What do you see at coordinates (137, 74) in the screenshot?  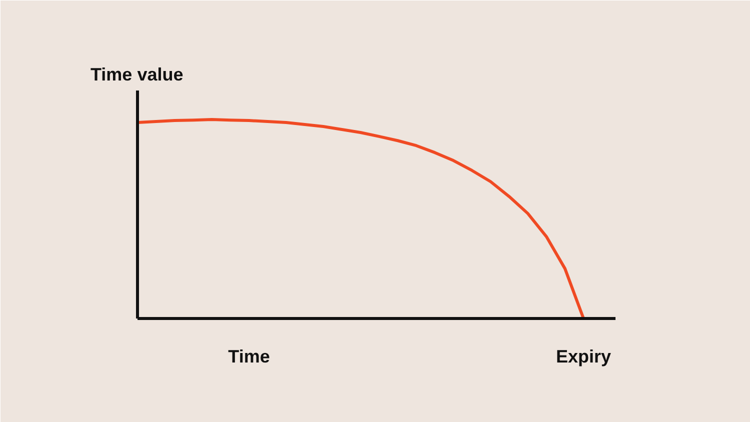 I see `y-axis-title: Time value` at bounding box center [137, 74].